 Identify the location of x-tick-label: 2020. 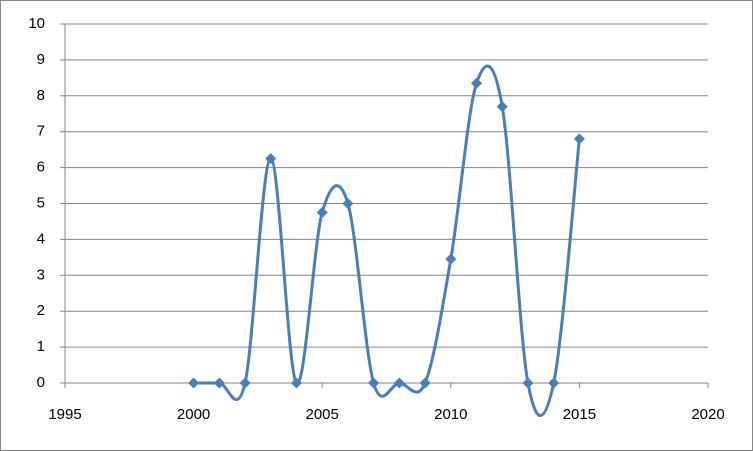
(707, 414).